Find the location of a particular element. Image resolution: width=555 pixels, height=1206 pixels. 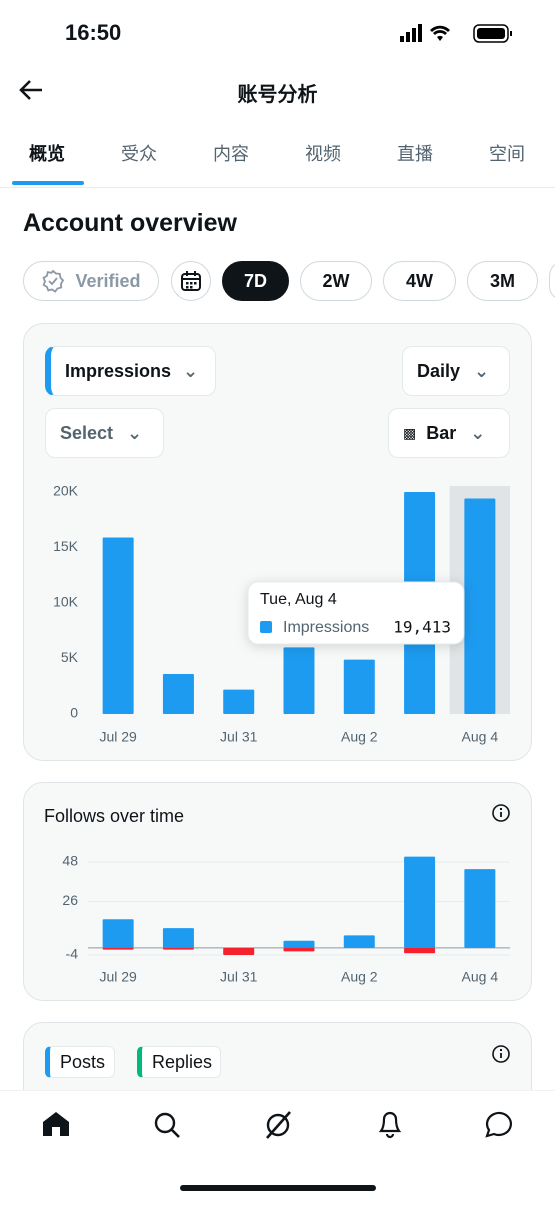

dropdown-label: Impressions is located at coordinates (118, 370).